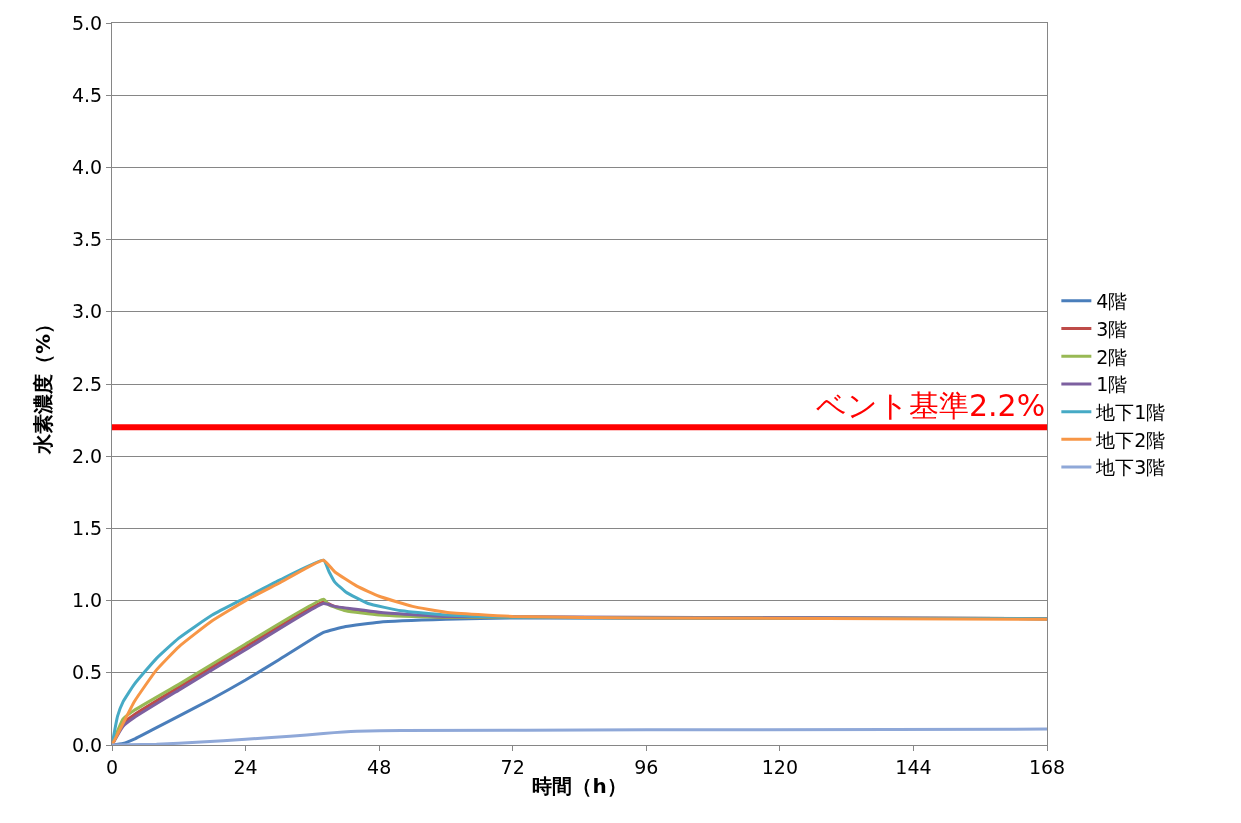 The image size is (1241, 823). I want to click on ref-line-label: ベント基準2.2%, so click(931, 405).